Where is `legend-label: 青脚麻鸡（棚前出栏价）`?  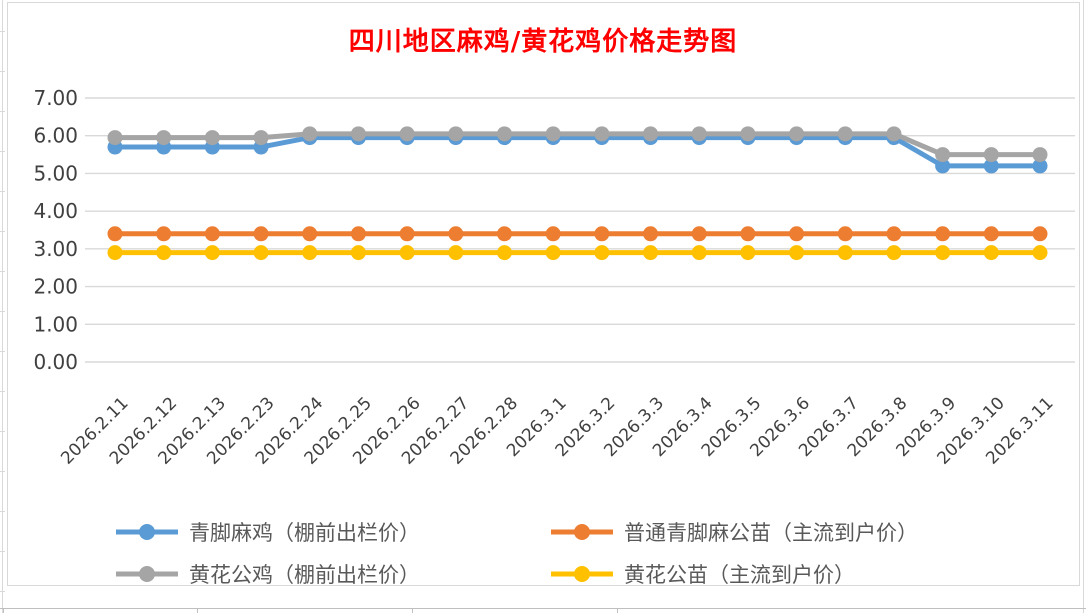
legend-label: 青脚麻鸡（棚前出栏价） is located at coordinates (304, 533).